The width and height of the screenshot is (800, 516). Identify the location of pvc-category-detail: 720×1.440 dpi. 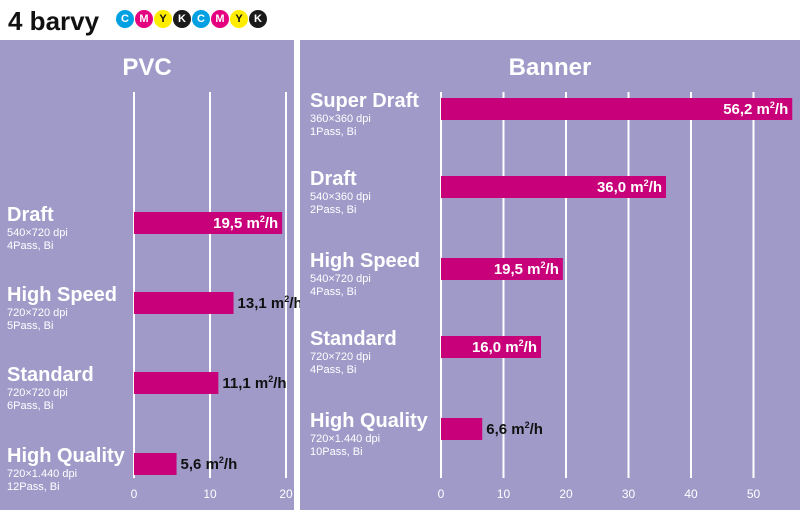
(42, 474).